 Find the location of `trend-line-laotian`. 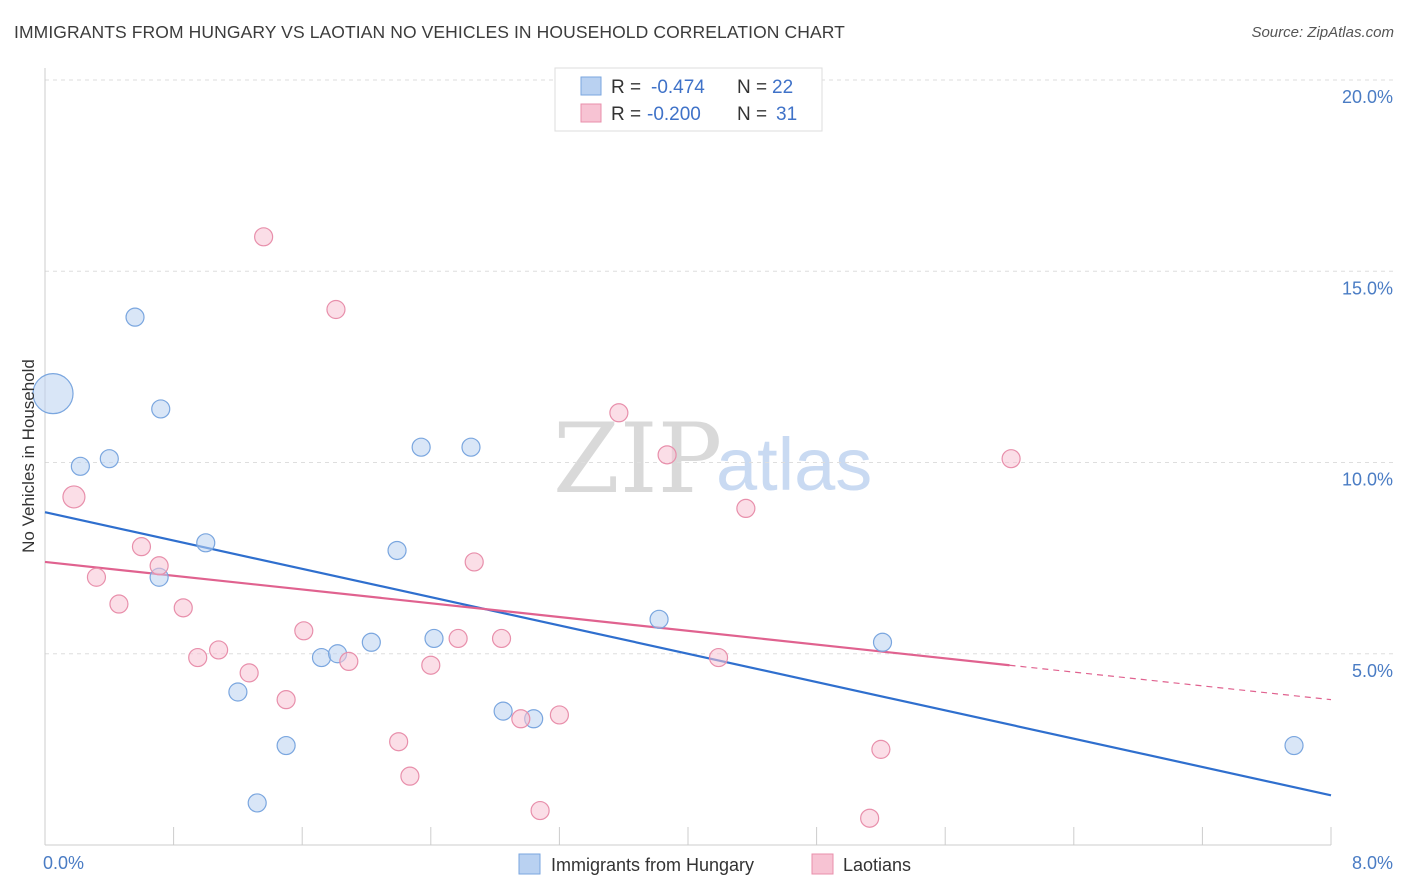

trend-line-laotian is located at coordinates (527, 613).